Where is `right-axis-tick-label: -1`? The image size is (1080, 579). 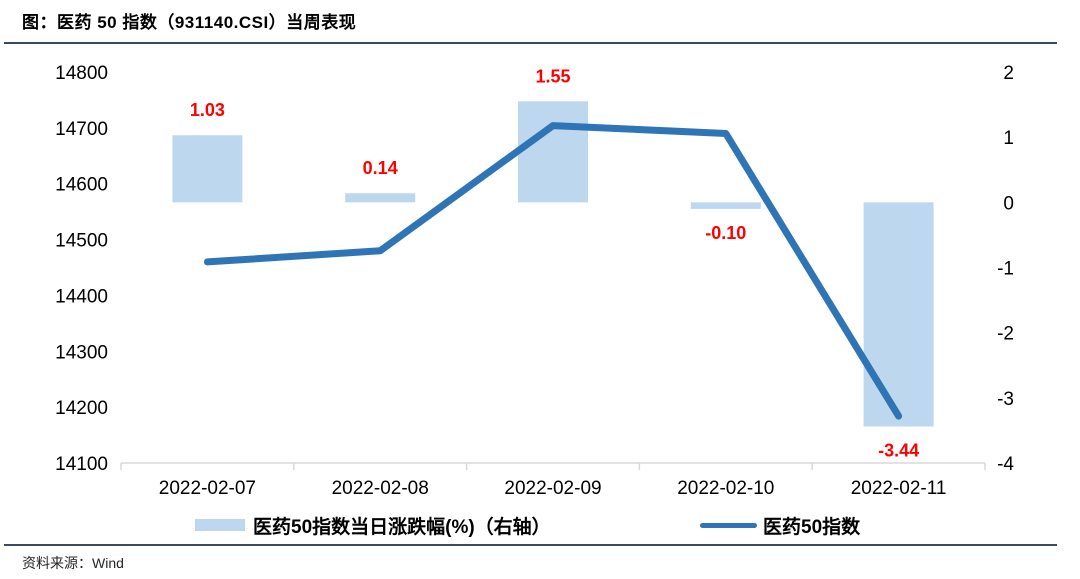
right-axis-tick-label: -1 is located at coordinates (1005, 269).